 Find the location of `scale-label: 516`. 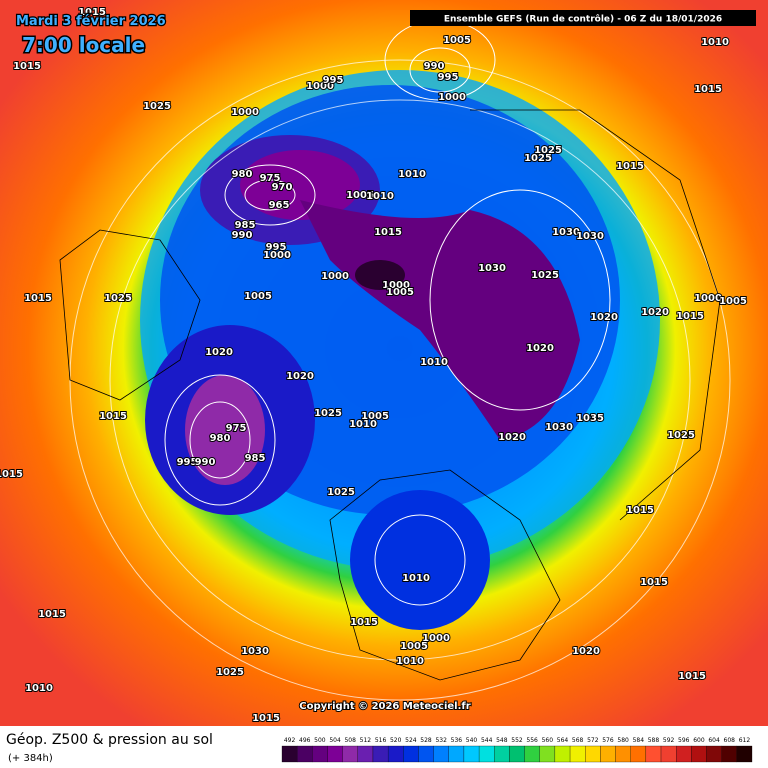

scale-label: 516 is located at coordinates (381, 740).